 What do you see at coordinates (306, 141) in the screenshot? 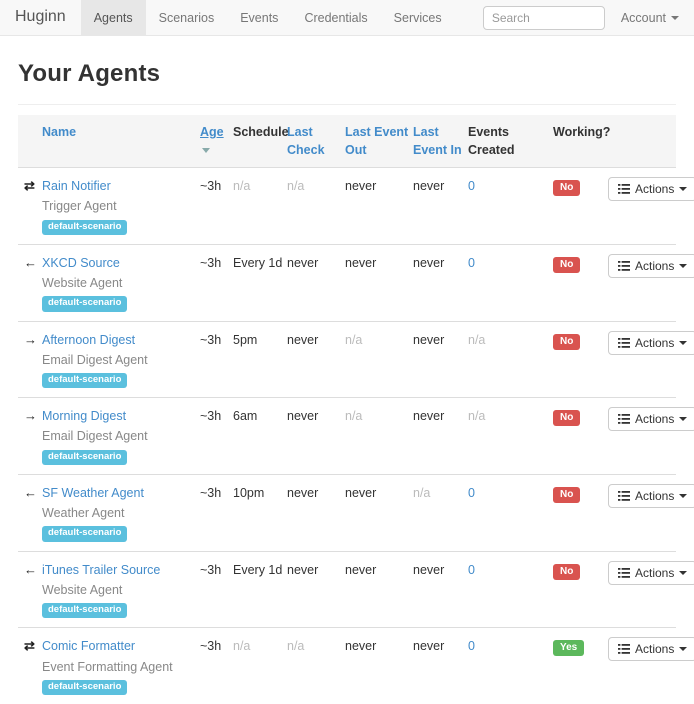
I see `sort-by-last-check: Last Check` at bounding box center [306, 141].